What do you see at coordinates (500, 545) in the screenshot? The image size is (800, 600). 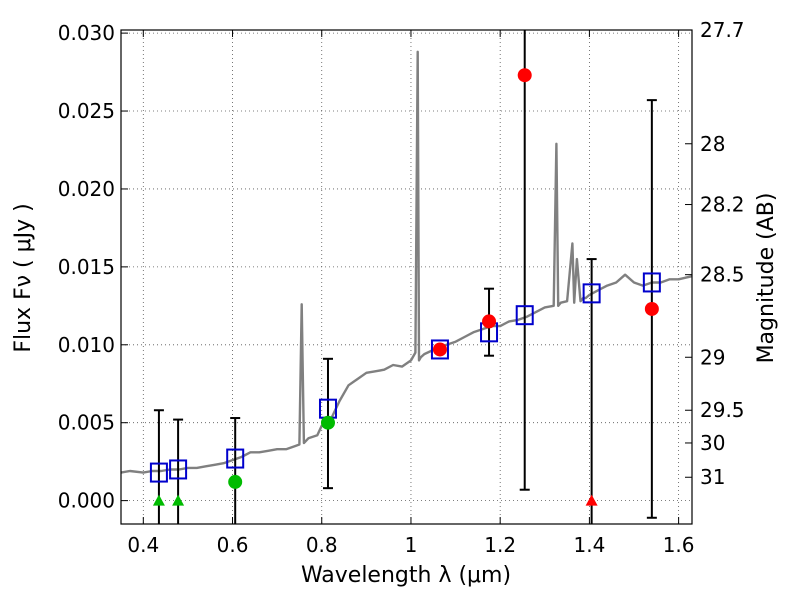 I see `x-tick-label: 1.2` at bounding box center [500, 545].